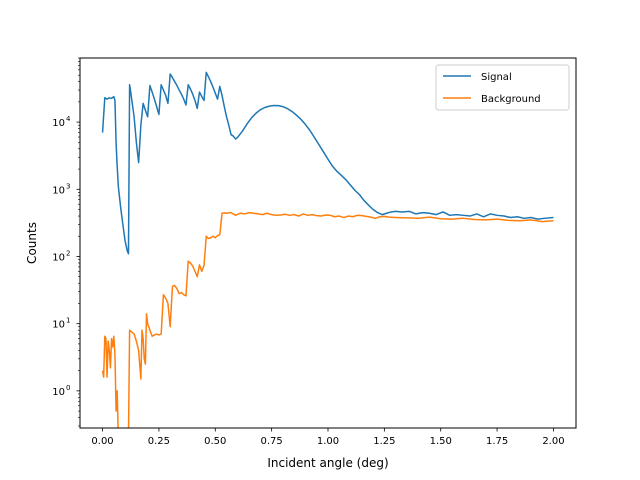 This screenshot has width=640, height=480. Describe the element at coordinates (68, 186) in the screenshot. I see `y-tick-exponent: 3` at that location.